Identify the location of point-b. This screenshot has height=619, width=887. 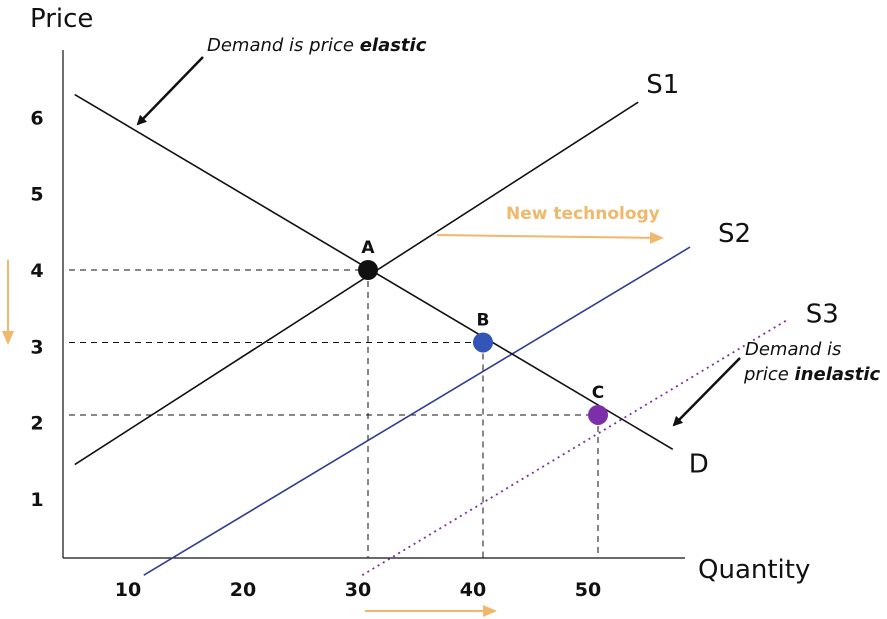
(483, 342).